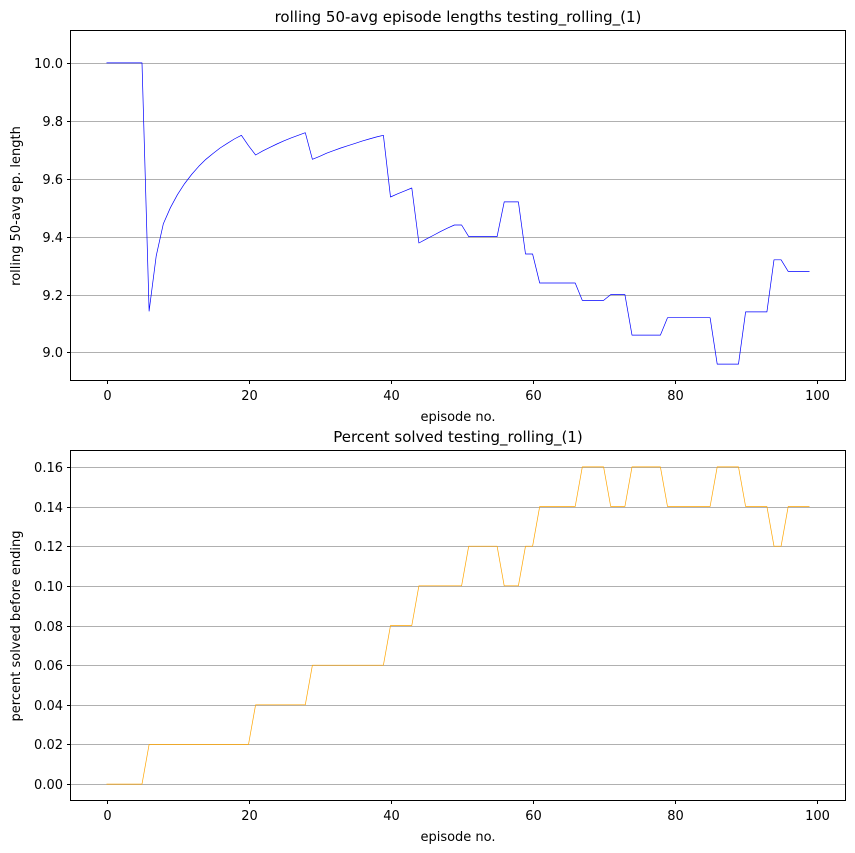  I want to click on chart-top-y-tick-label: 9.2, so click(52, 296).